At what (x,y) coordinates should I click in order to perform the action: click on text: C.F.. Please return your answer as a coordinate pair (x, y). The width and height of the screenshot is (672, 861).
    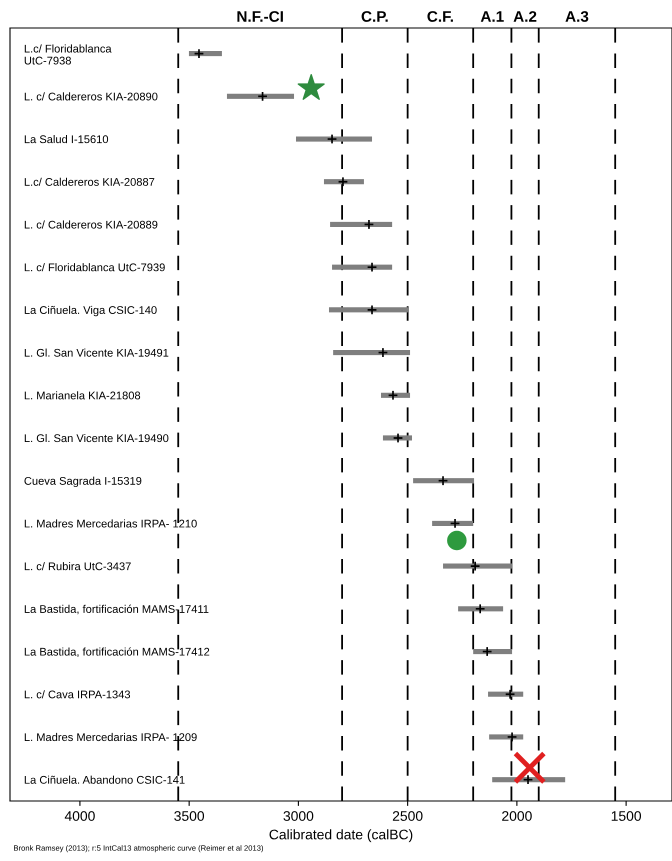
    Looking at the image, I should click on (440, 16).